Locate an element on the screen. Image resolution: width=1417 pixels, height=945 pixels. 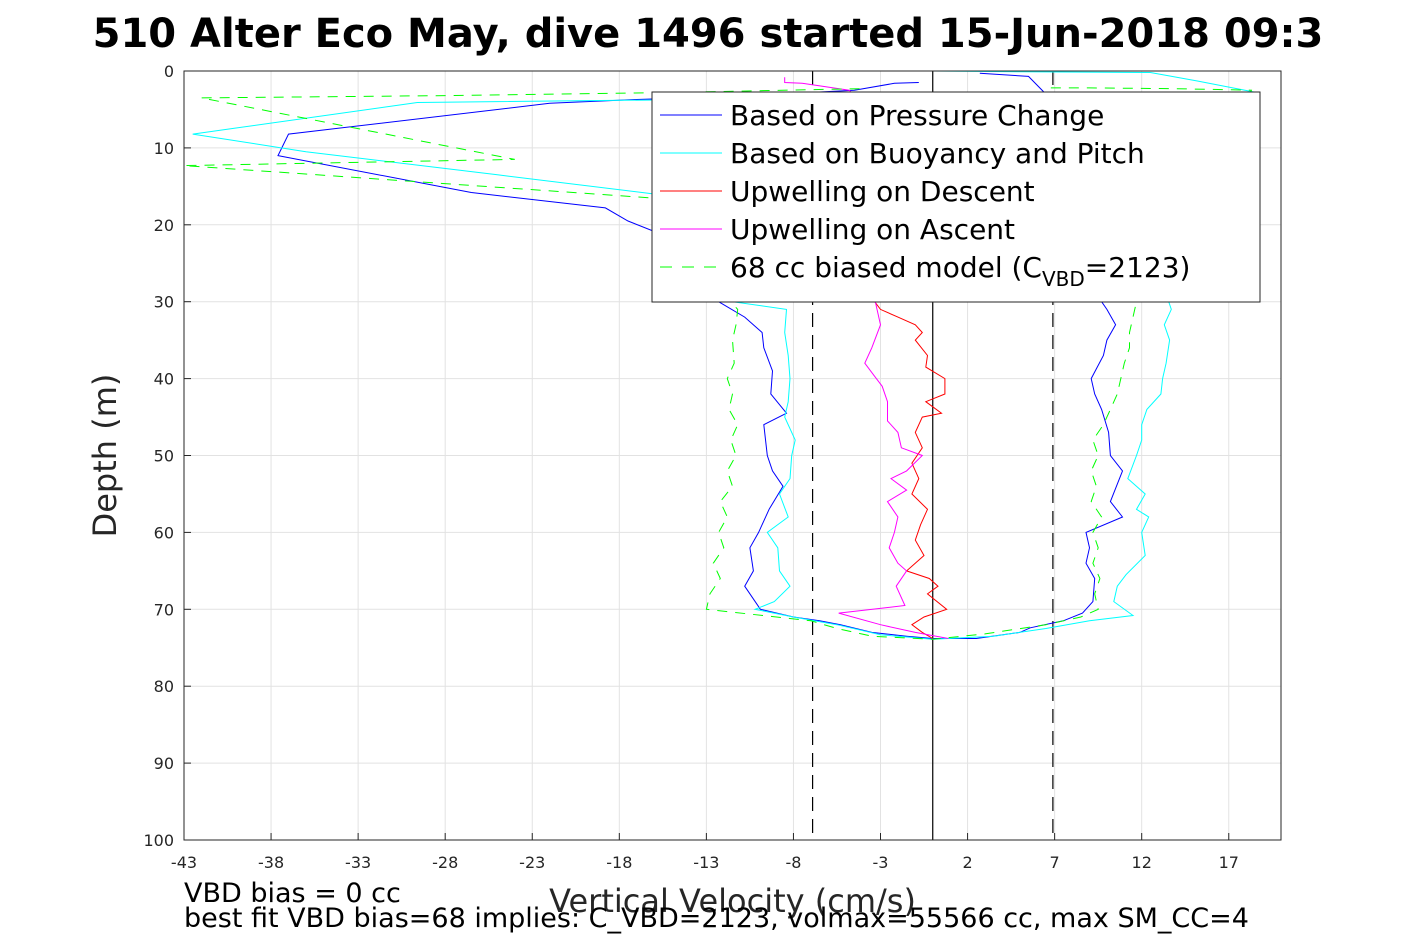
annotation-vbd-bias: VBD bias = 0 cc is located at coordinates (292, 893).